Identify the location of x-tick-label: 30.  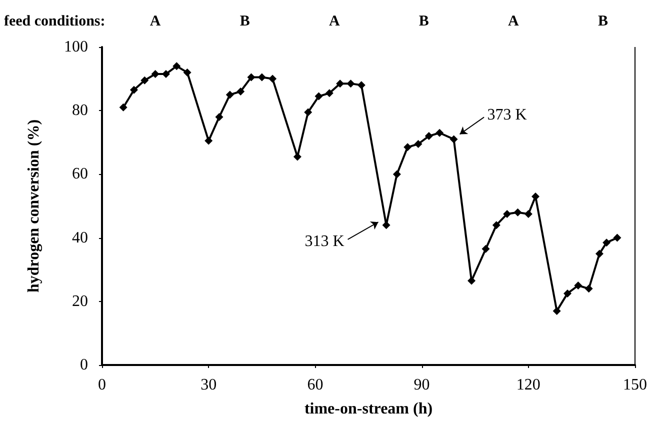
(208, 385).